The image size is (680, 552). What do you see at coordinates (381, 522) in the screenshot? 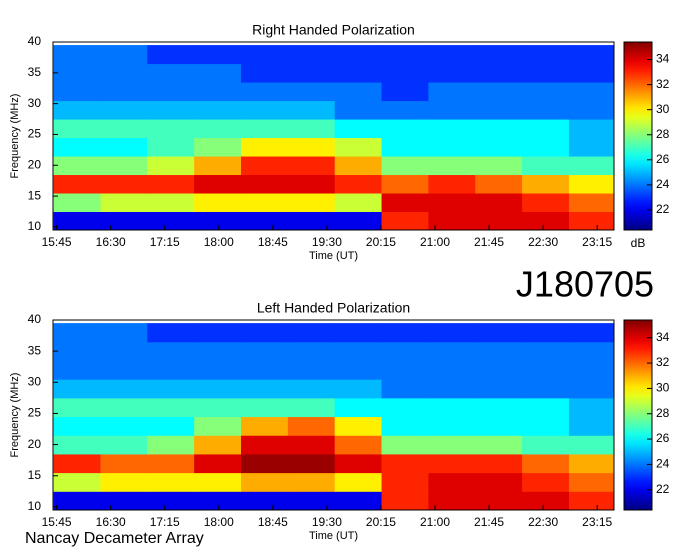
I see `x-tick-label: 20:15` at bounding box center [381, 522].